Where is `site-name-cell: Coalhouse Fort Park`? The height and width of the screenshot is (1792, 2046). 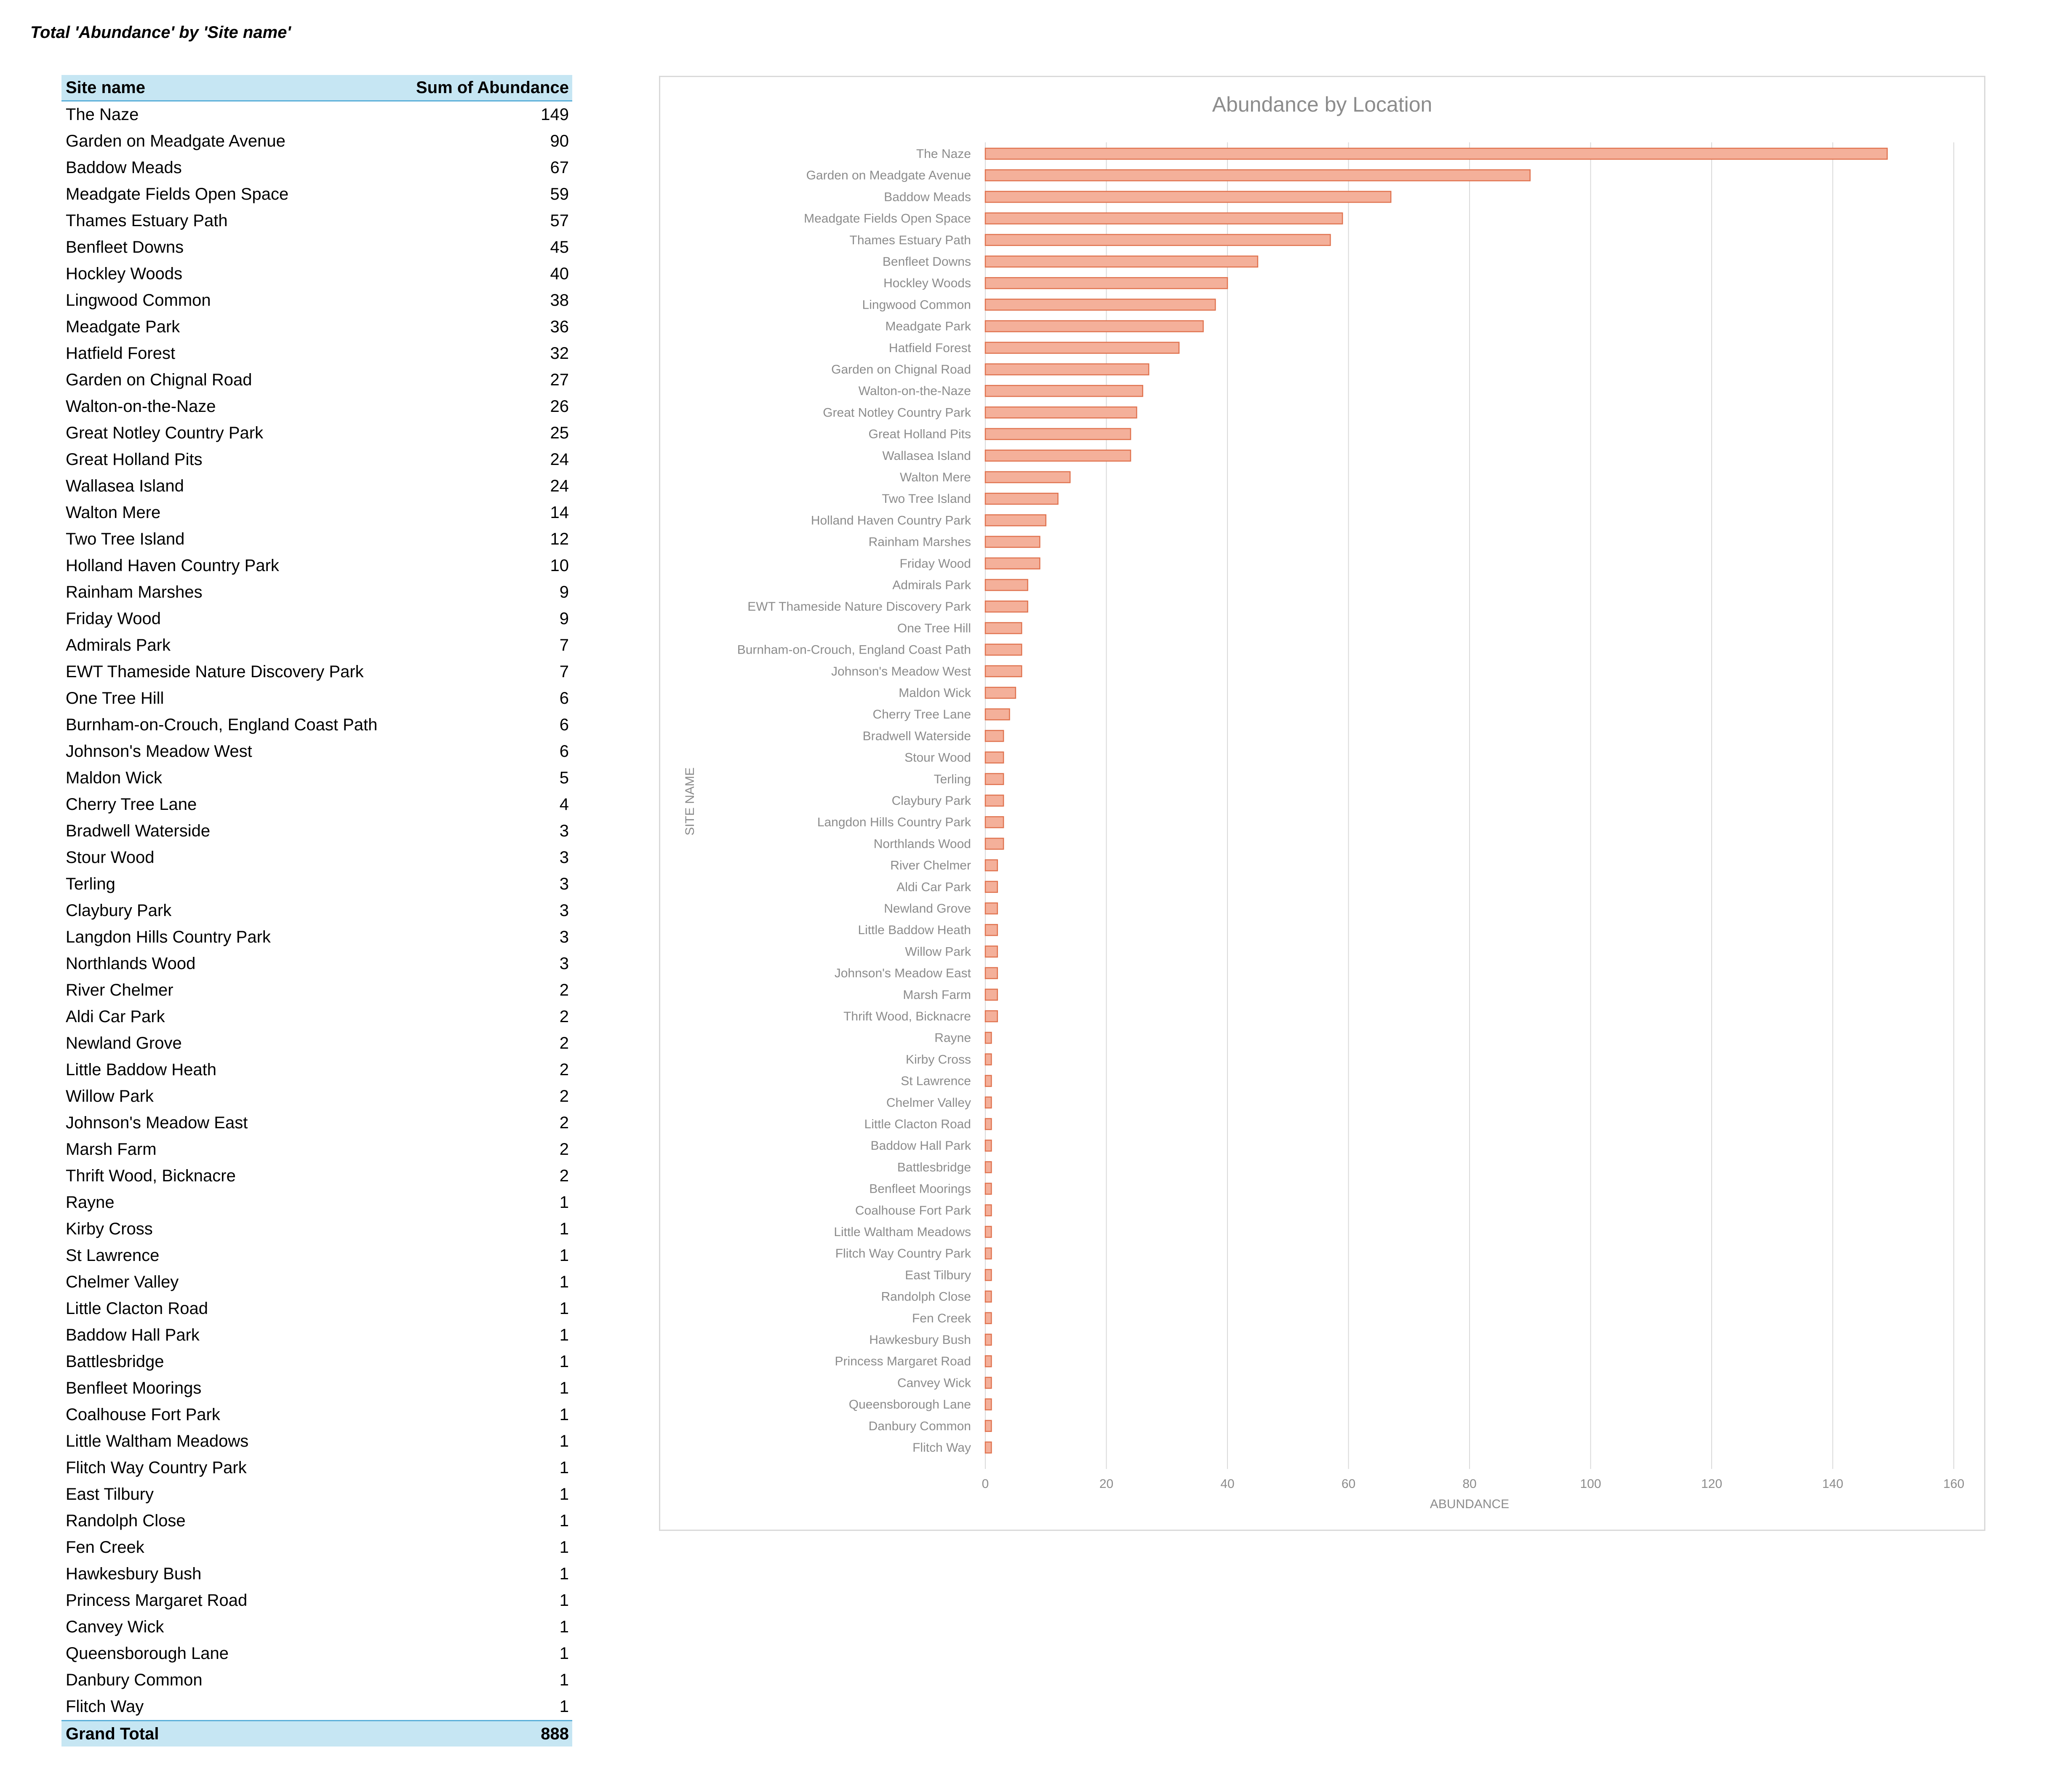
site-name-cell: Coalhouse Fort Park is located at coordinates (143, 1414).